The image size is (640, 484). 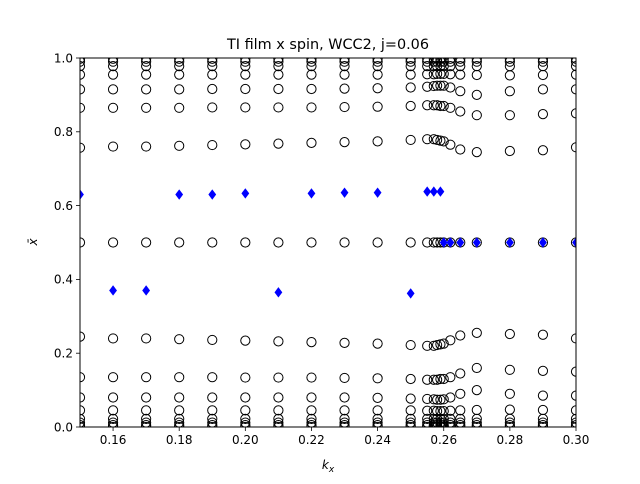 What do you see at coordinates (63, 206) in the screenshot?
I see `y-tick-label: 0.6` at bounding box center [63, 206].